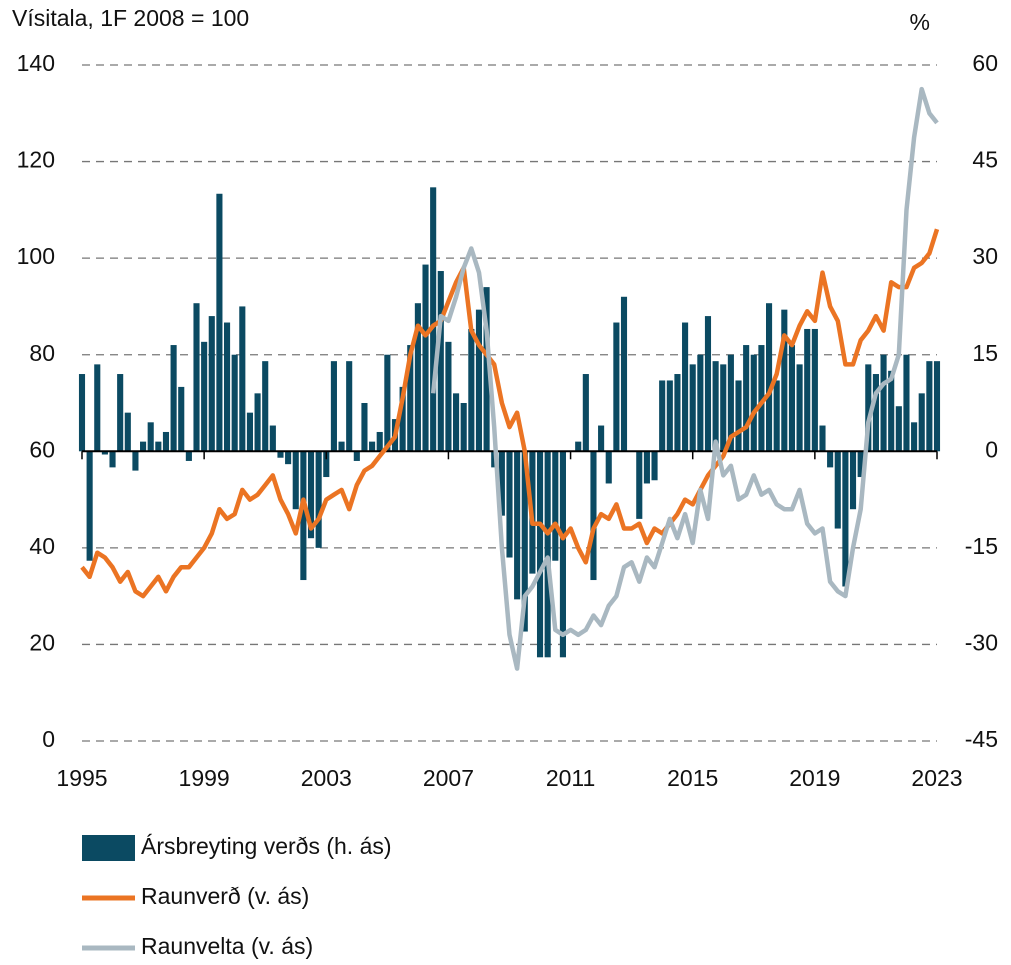 Image resolution: width=1011 pixels, height=965 pixels. I want to click on y-tick-label: 20, so click(42, 643).